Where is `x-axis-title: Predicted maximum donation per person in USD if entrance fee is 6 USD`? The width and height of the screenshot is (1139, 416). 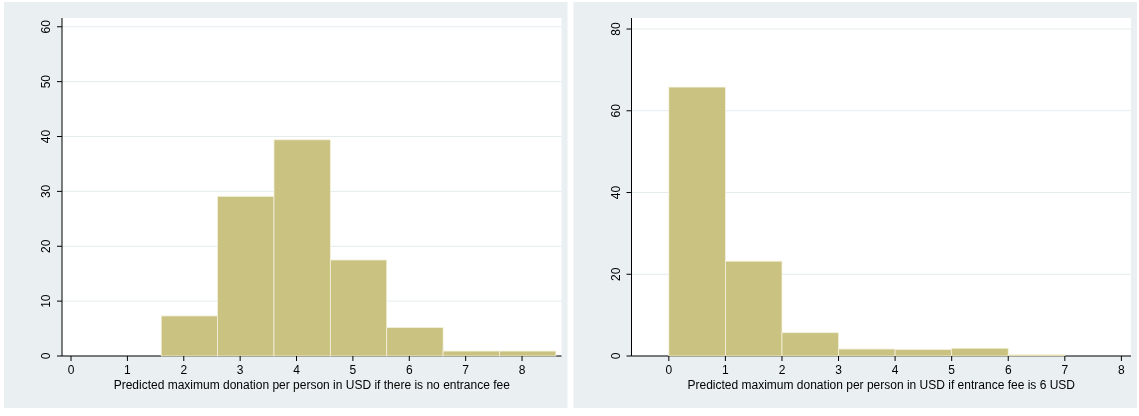 x-axis-title: Predicted maximum donation per person in USD if entrance fee is 6 USD is located at coordinates (881, 385).